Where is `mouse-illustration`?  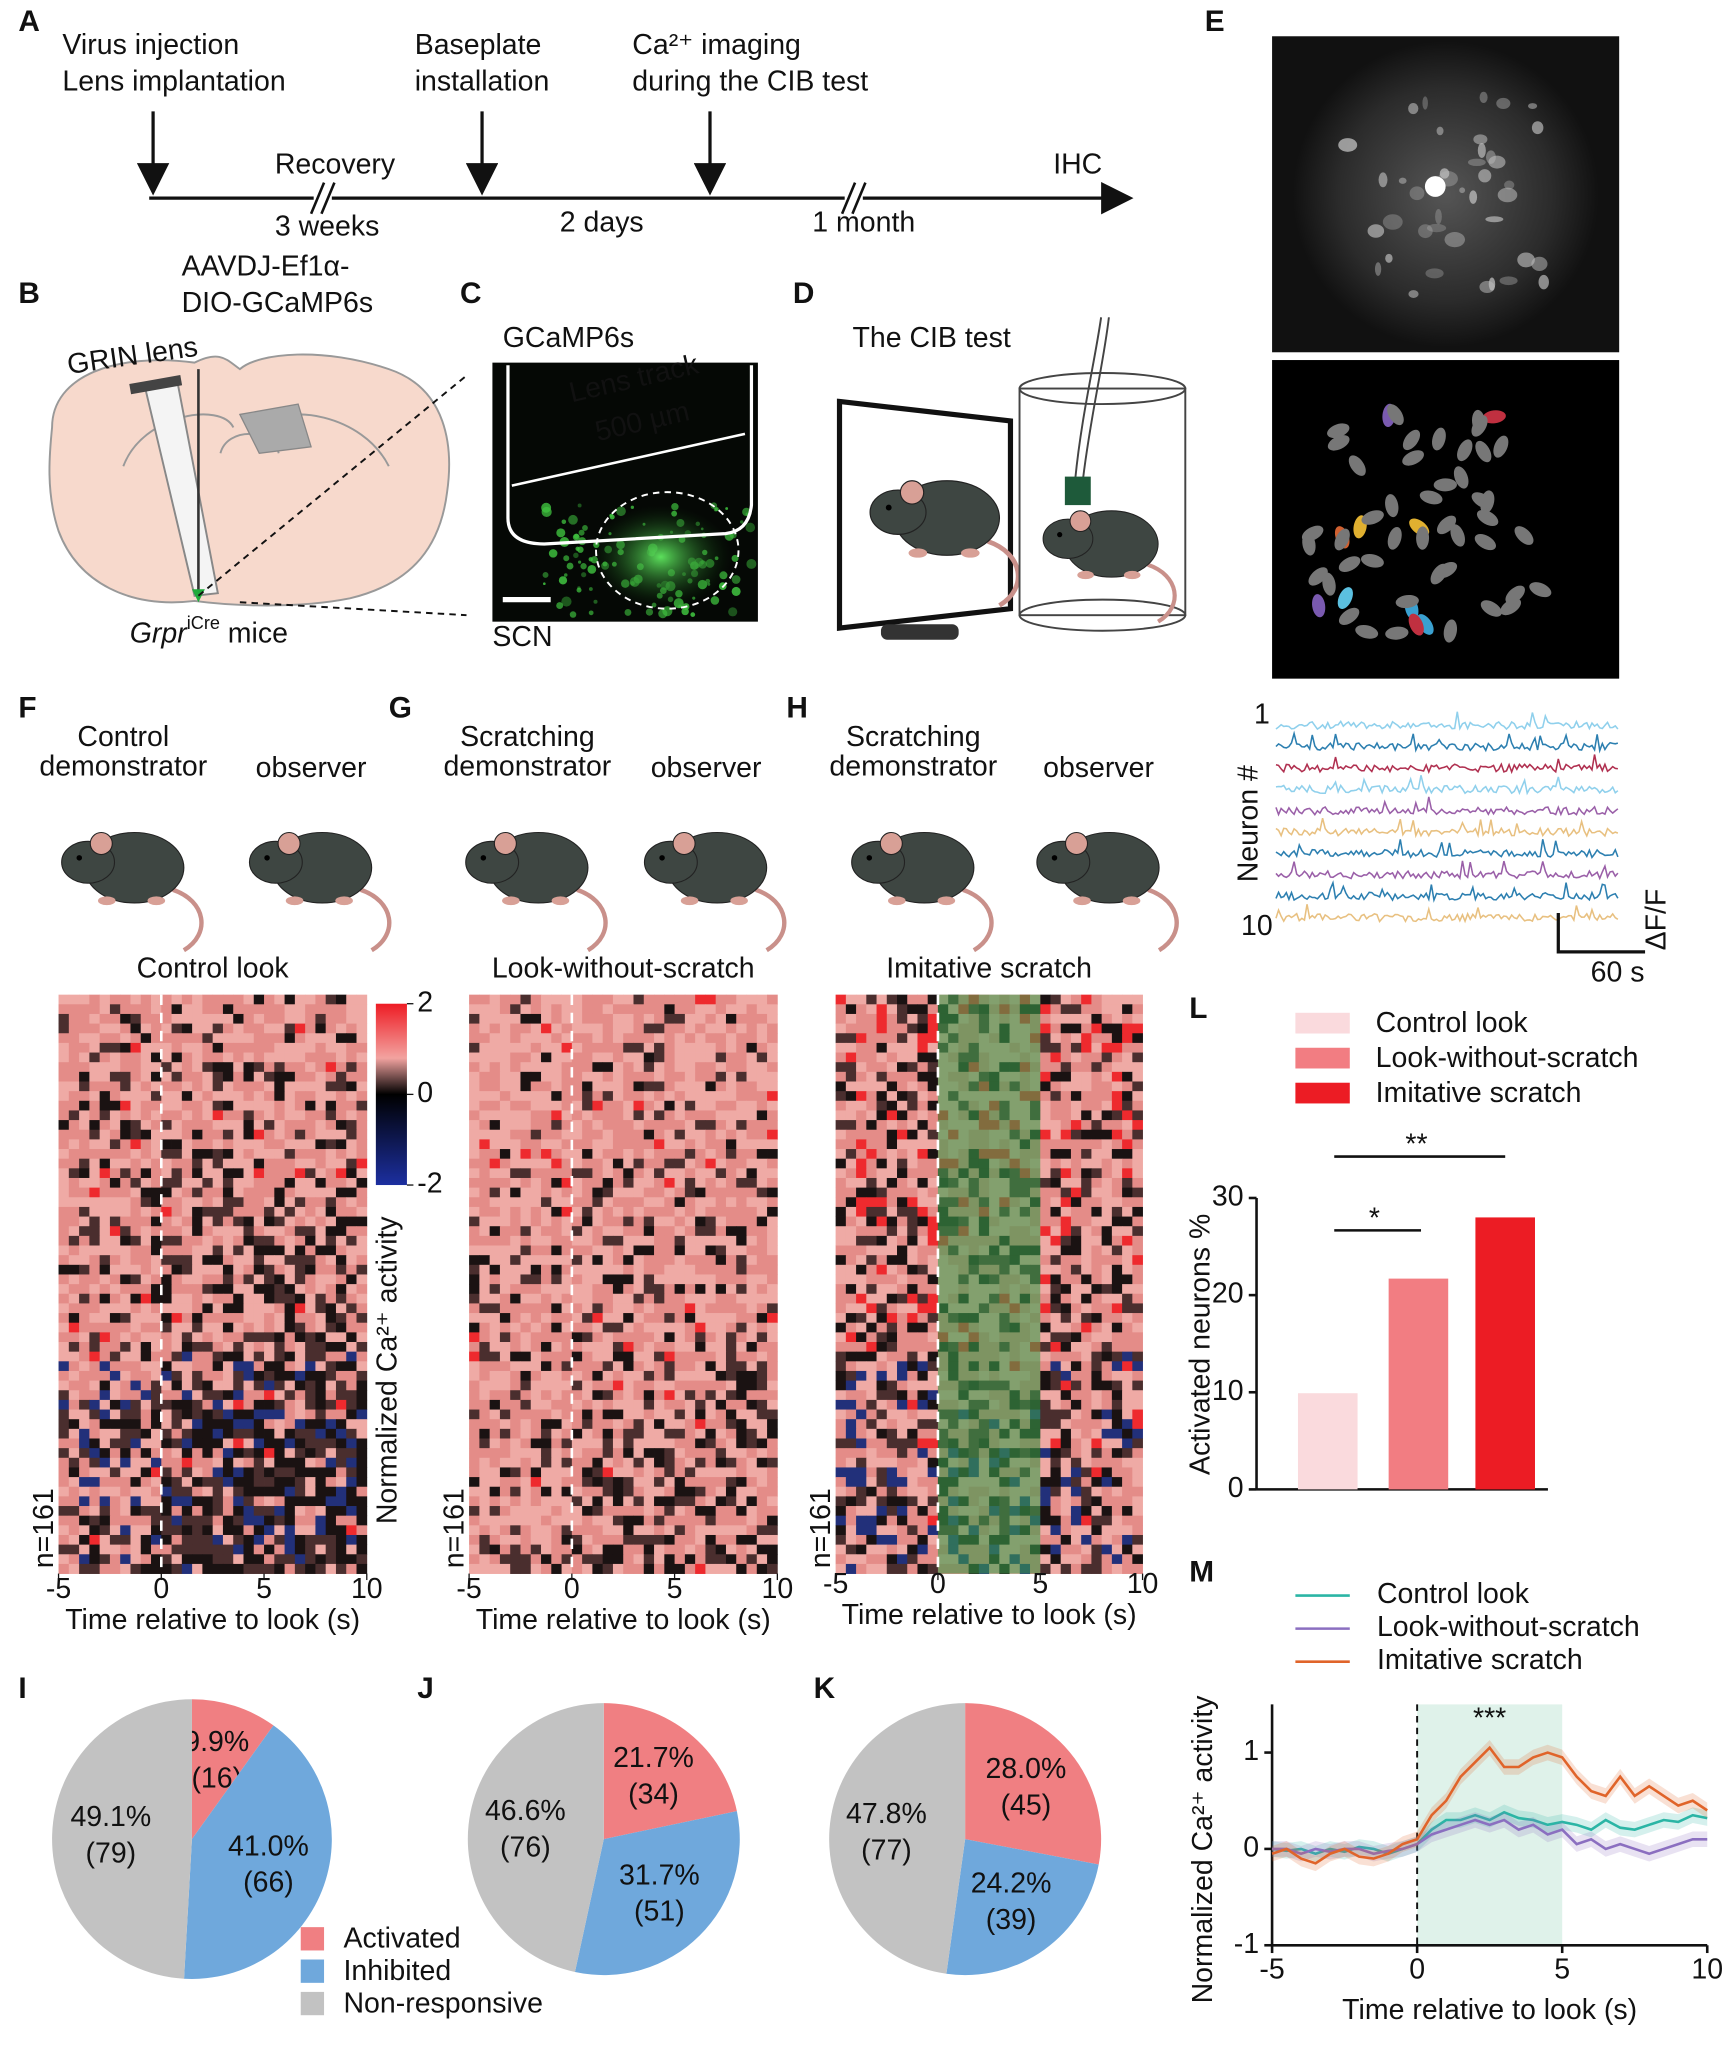
mouse-illustration is located at coordinates (1109, 567).